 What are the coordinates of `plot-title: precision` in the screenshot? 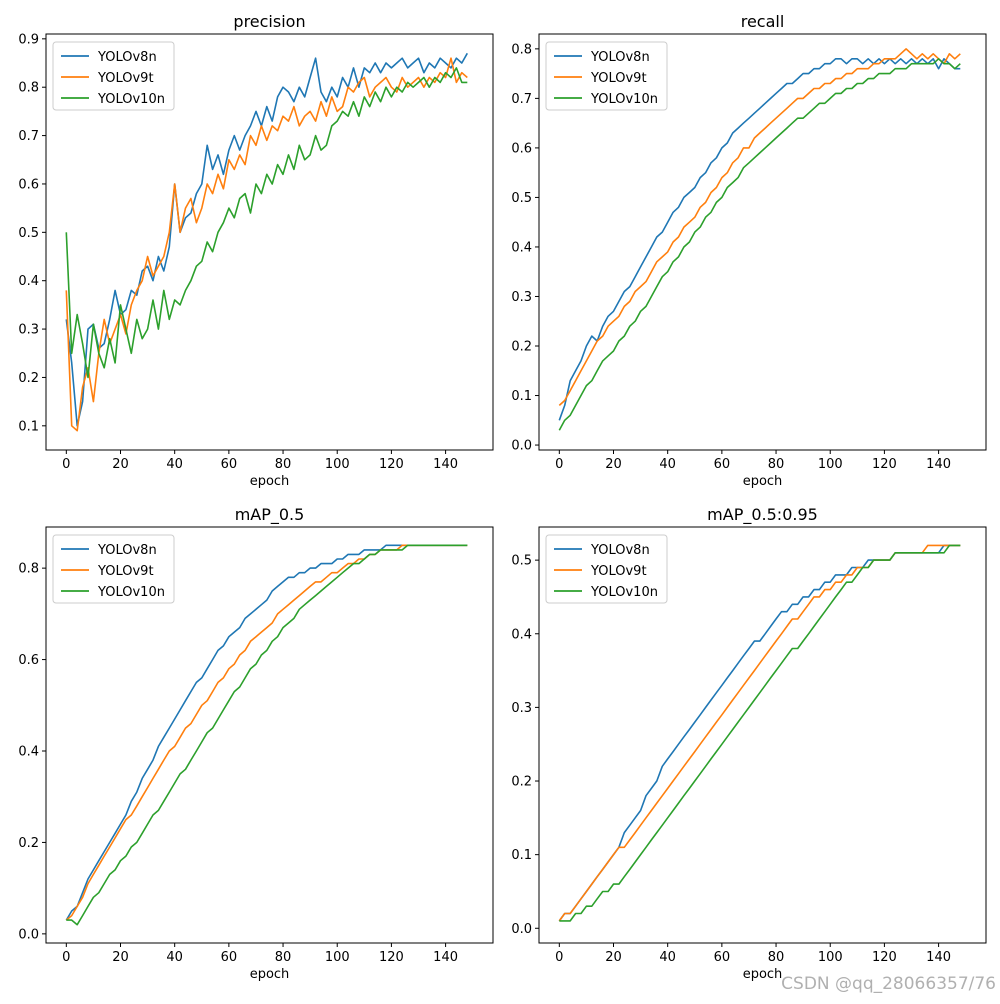 It's located at (269, 21).